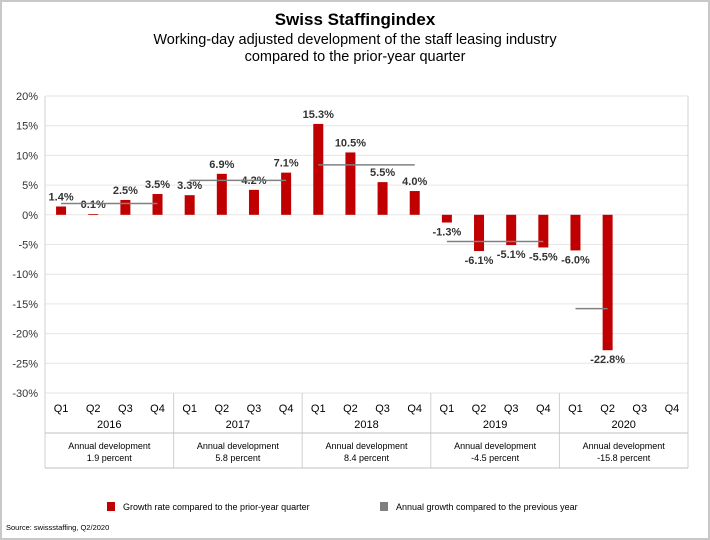  What do you see at coordinates (511, 255) in the screenshot?
I see `data-label: -5.1%` at bounding box center [511, 255].